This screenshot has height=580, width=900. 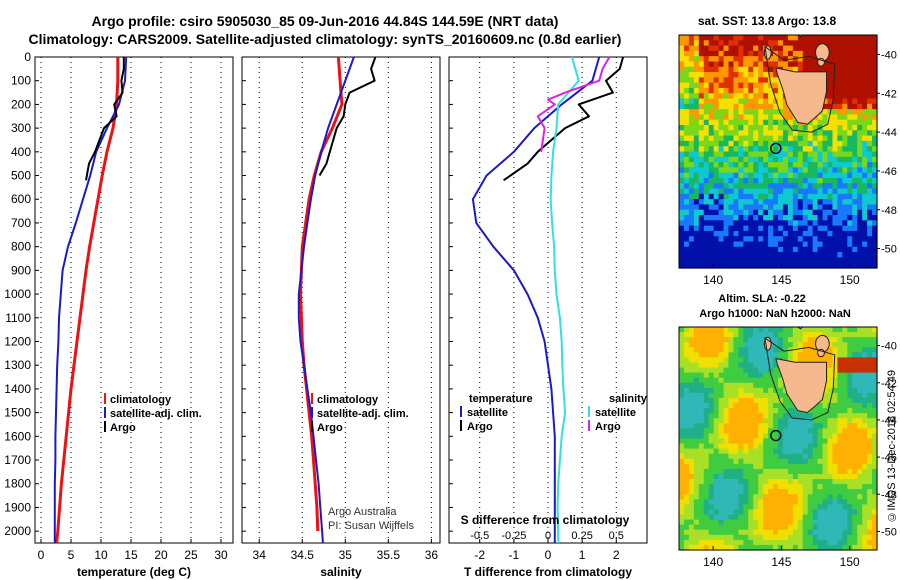 What do you see at coordinates (21, 270) in the screenshot?
I see `depth-tick-label: 900` at bounding box center [21, 270].